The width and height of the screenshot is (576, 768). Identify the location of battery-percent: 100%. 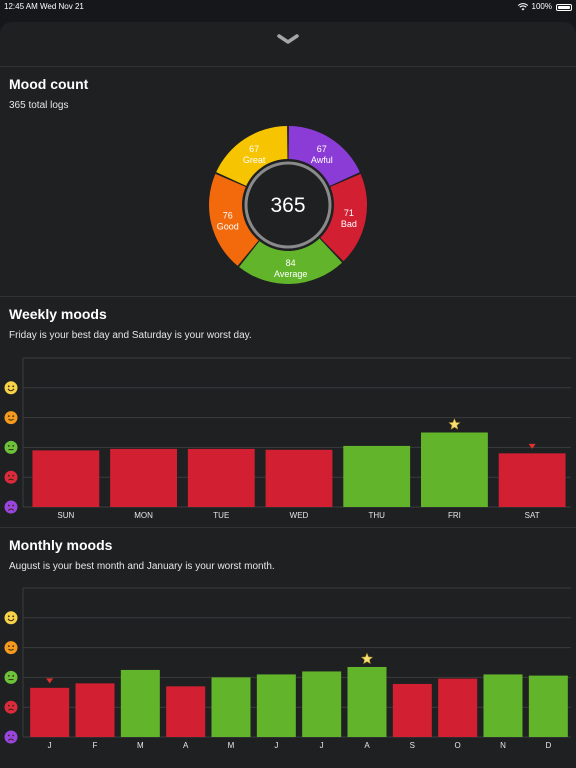
(541, 6).